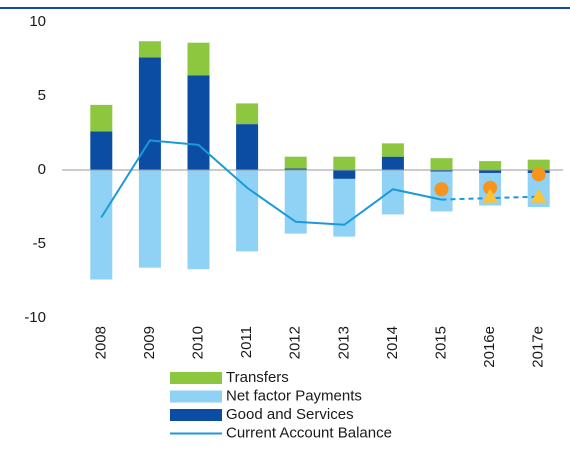  I want to click on x-tick-label: 2017e, so click(538, 347).